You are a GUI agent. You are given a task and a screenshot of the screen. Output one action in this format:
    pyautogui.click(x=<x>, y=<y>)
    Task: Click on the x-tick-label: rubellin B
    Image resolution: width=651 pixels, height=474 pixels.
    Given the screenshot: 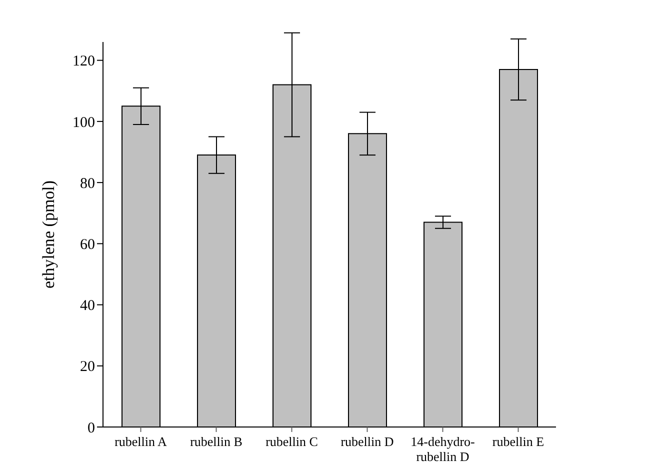 What is the action you would take?
    pyautogui.click(x=216, y=441)
    